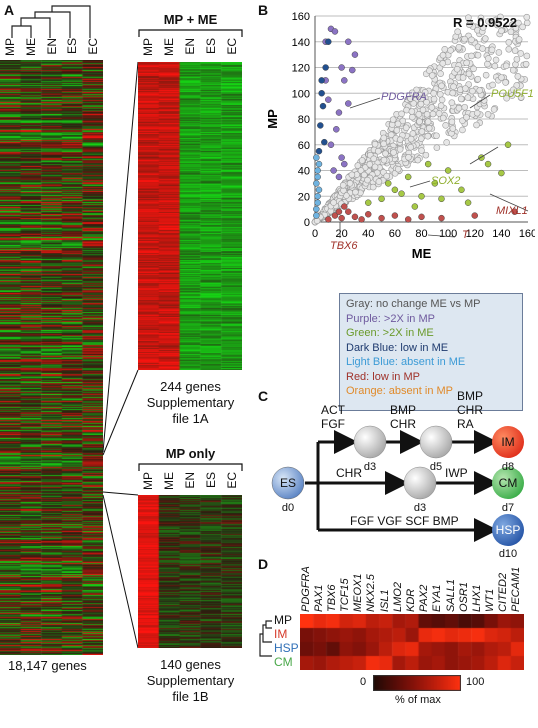 The image size is (538, 728). What do you see at coordinates (508, 442) in the screenshot?
I see `im-label: IM` at bounding box center [508, 442].